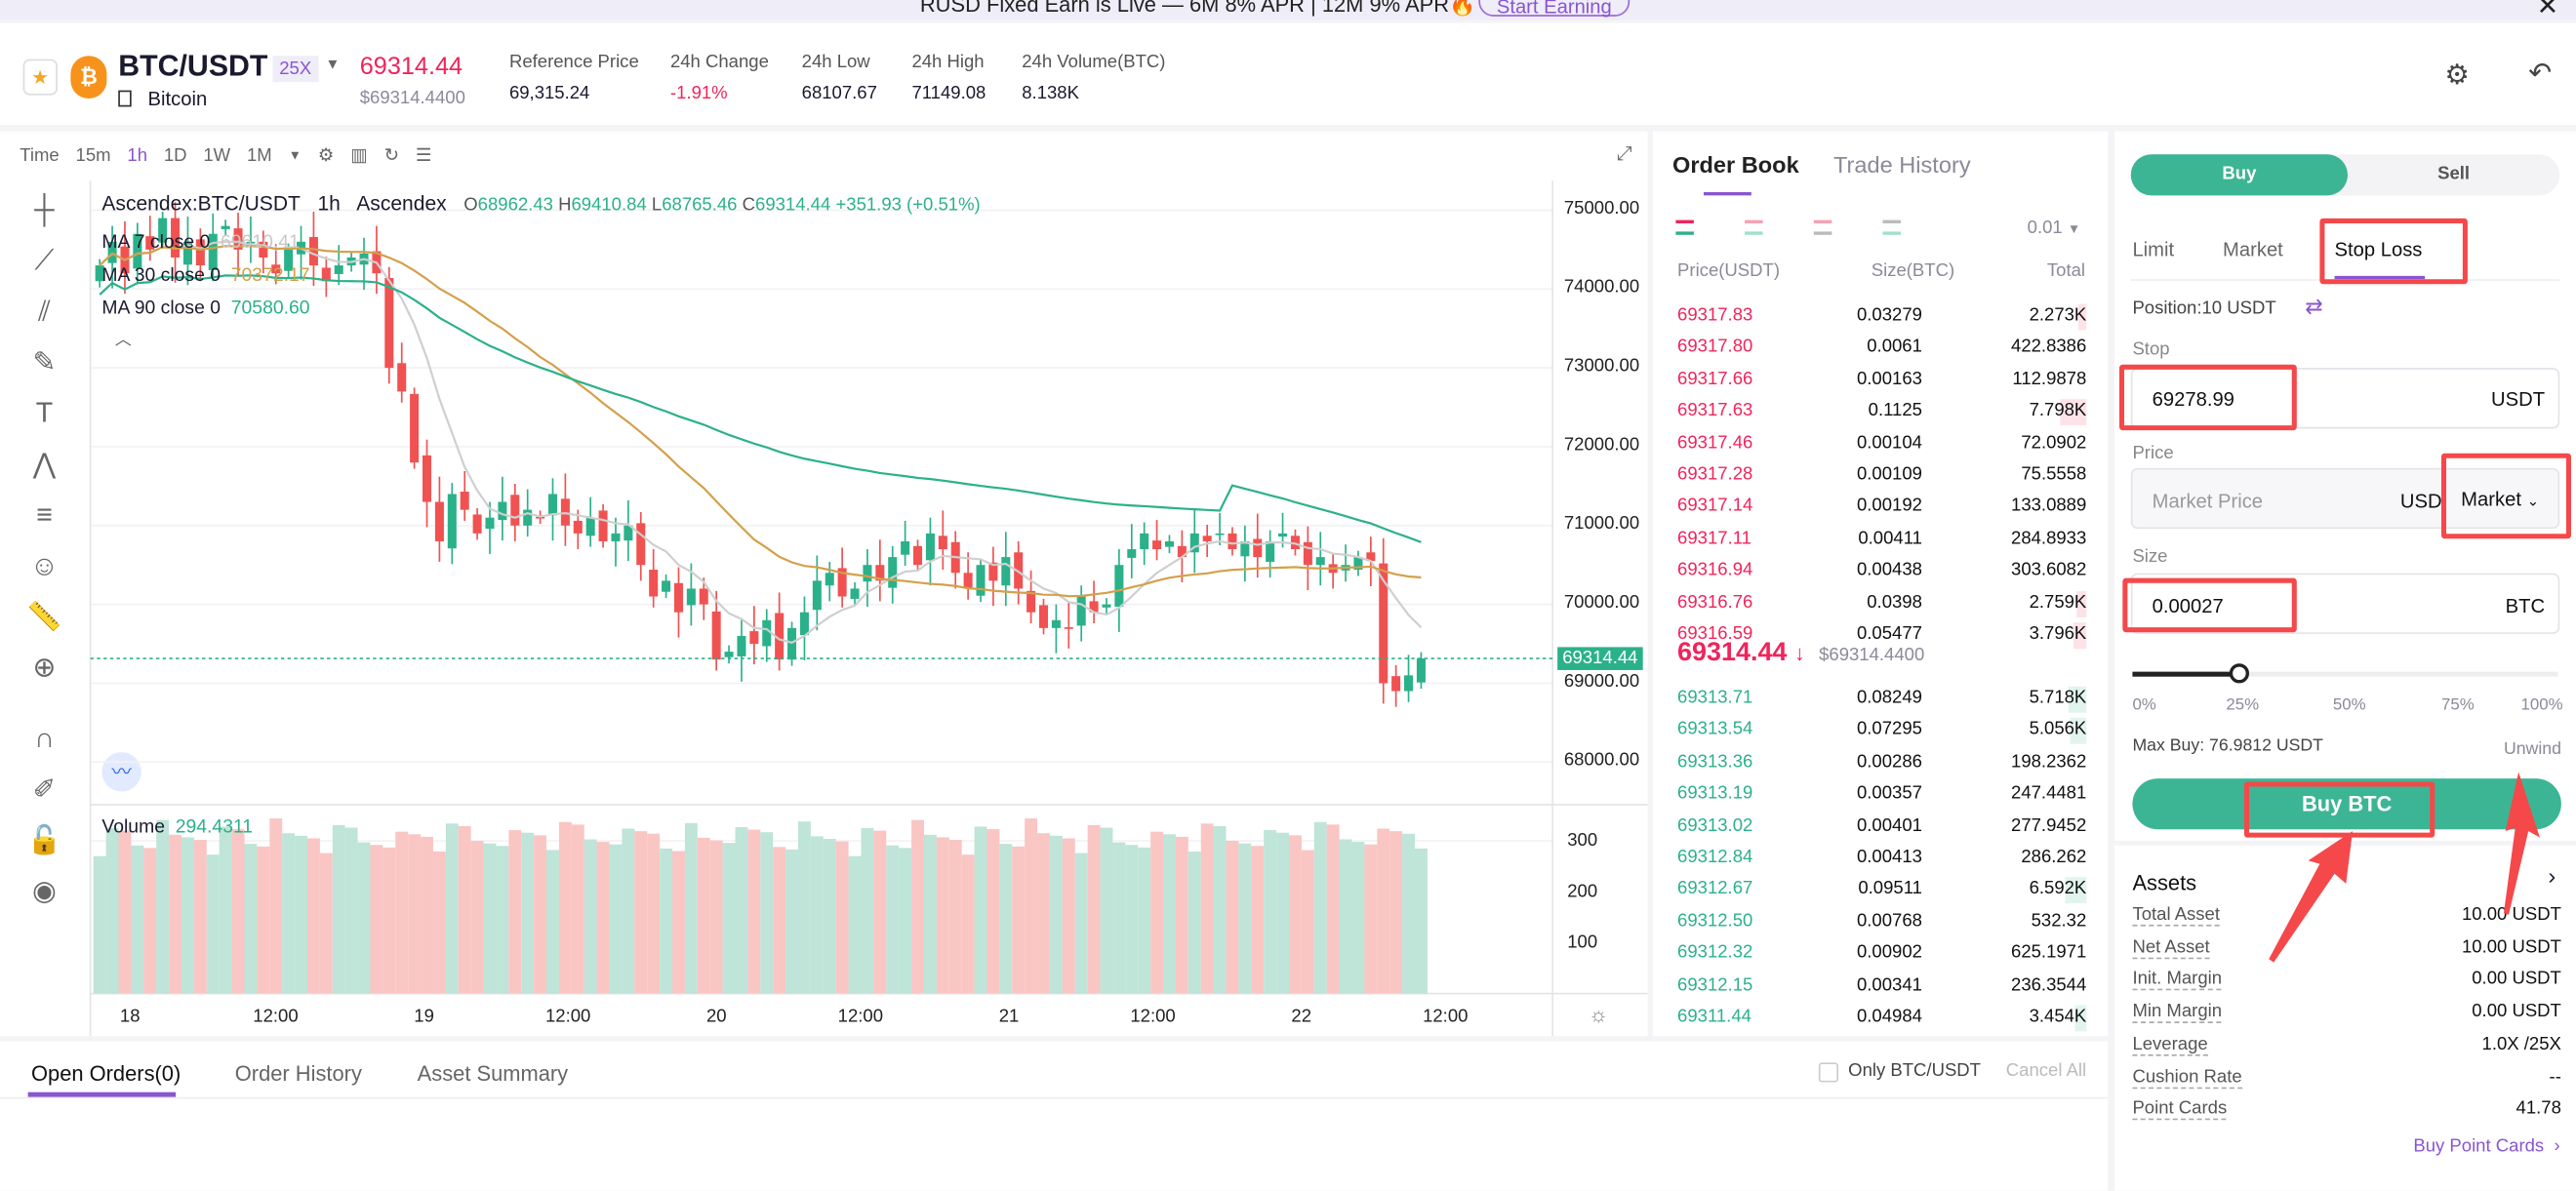 The width and height of the screenshot is (2576, 1191). Describe the element at coordinates (259, 155) in the screenshot. I see `tf-1m: 1M` at that location.